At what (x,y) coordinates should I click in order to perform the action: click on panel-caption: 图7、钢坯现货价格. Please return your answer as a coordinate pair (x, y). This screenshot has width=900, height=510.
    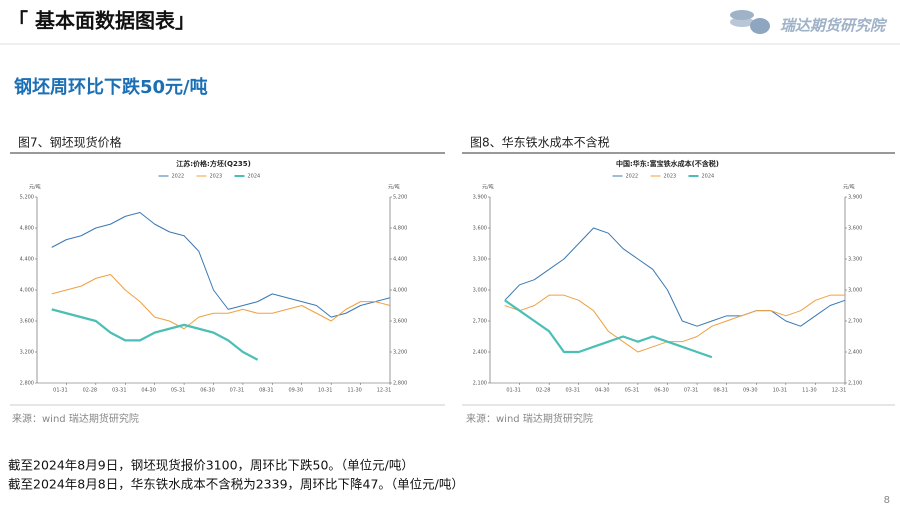
    Looking at the image, I should click on (70, 142).